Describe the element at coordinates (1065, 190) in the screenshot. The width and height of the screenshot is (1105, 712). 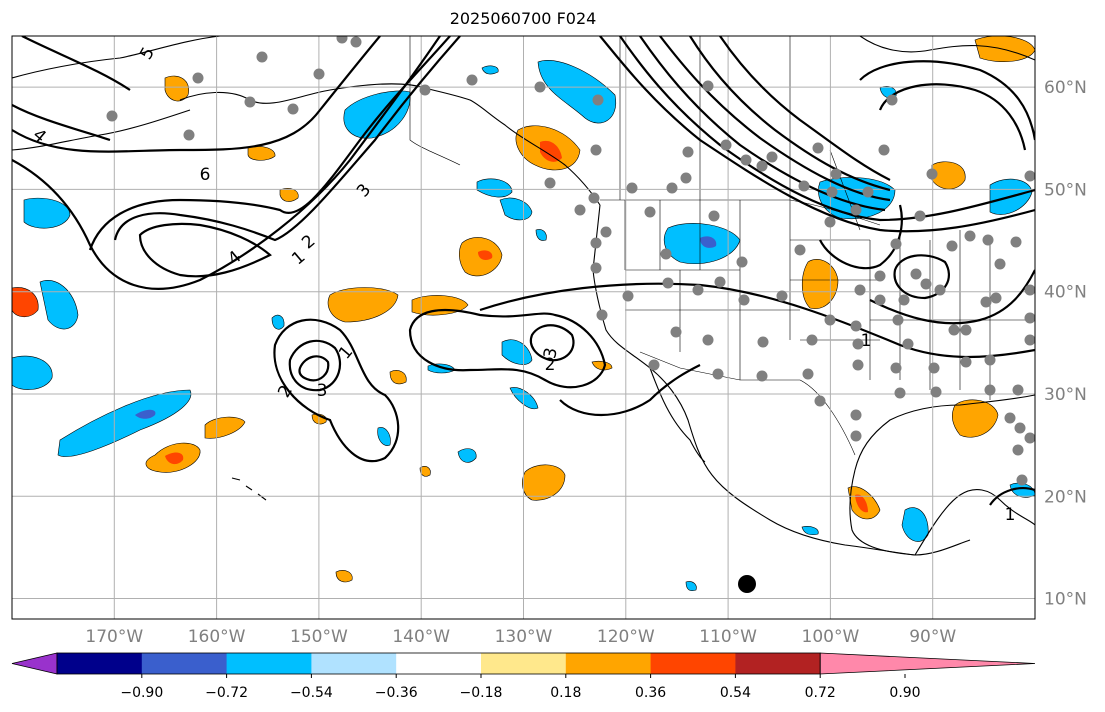
I see `lat-tick-label: 50°N` at that location.